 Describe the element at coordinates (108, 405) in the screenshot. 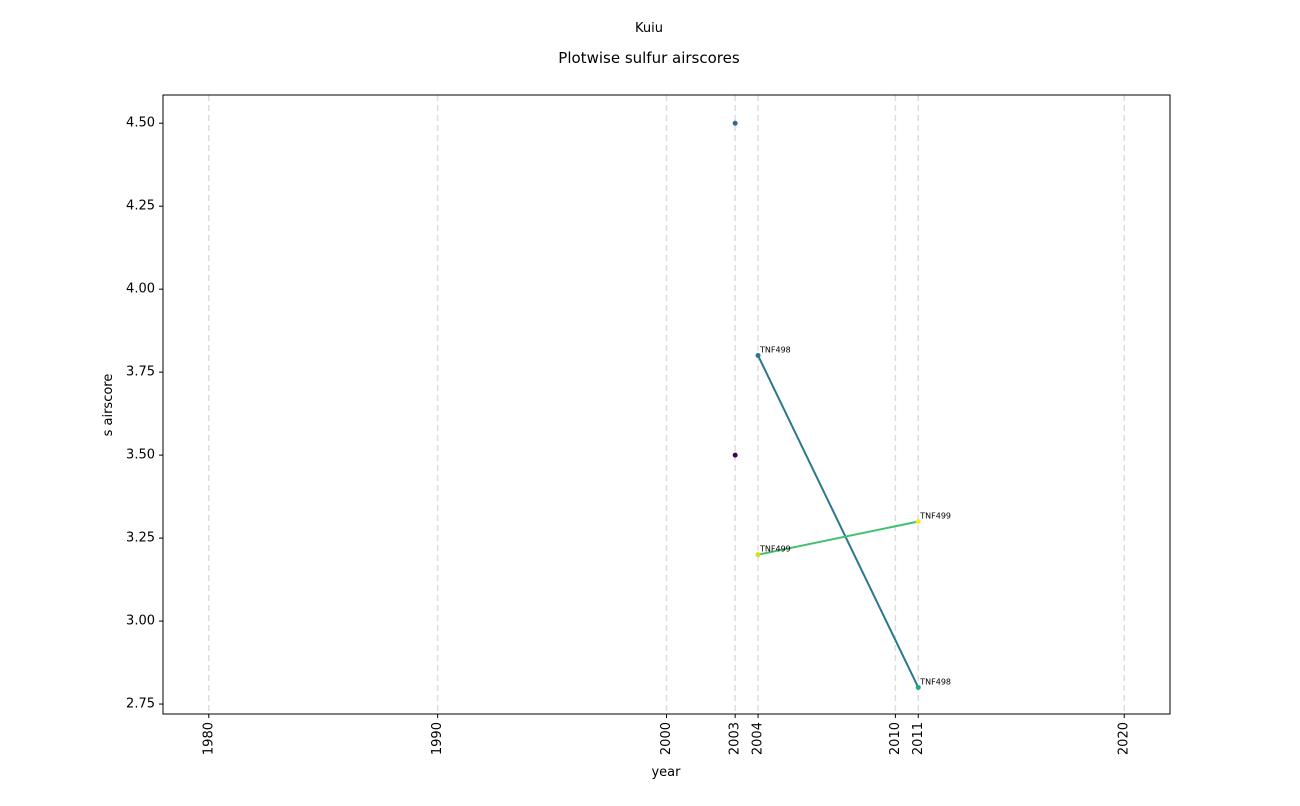

I see `y-axis-label: s airscore` at that location.